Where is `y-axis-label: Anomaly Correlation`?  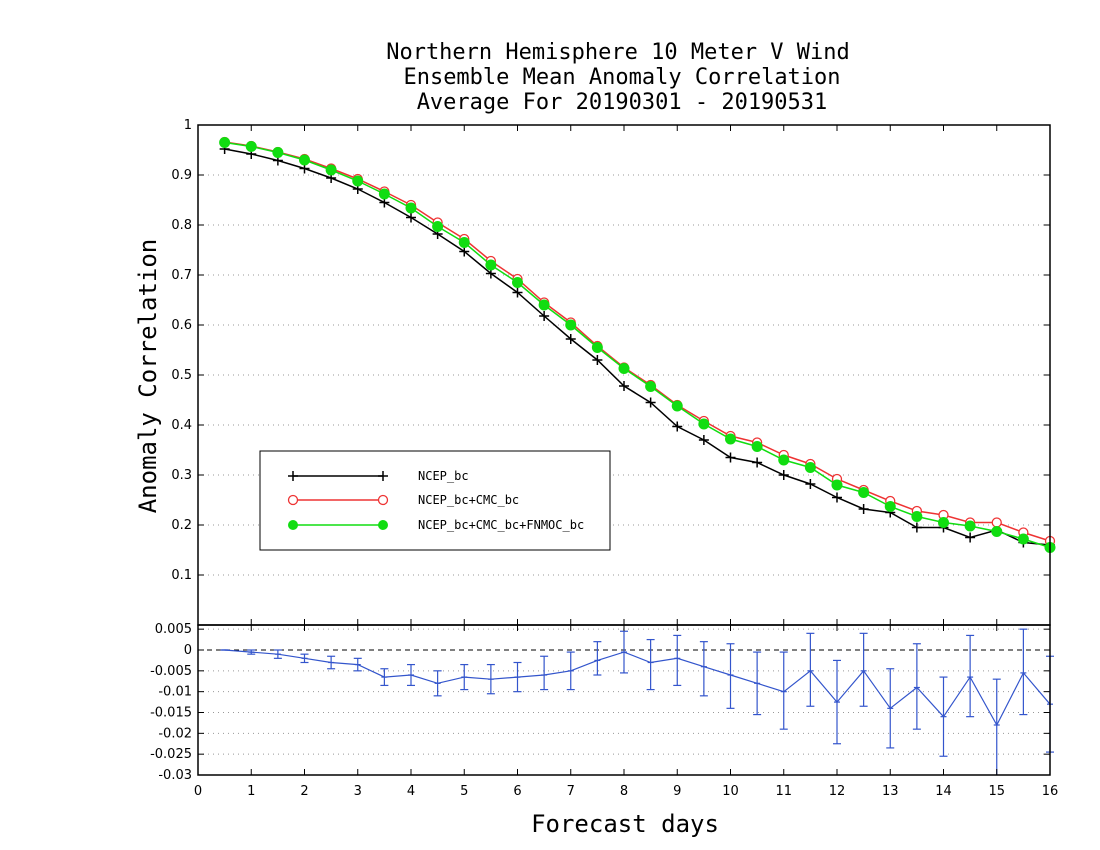 y-axis-label: Anomaly Correlation is located at coordinates (148, 376).